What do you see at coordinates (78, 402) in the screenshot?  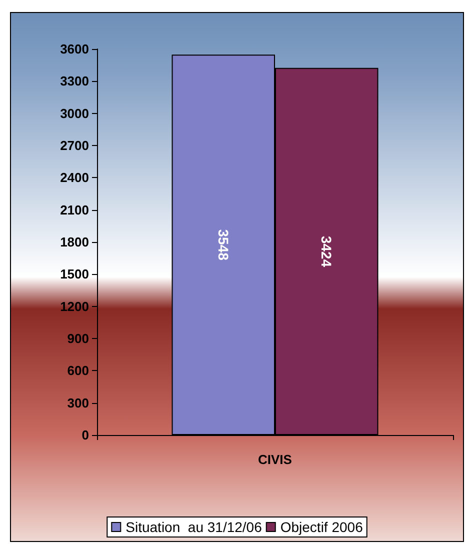 I see `y-tick-label: 300` at bounding box center [78, 402].